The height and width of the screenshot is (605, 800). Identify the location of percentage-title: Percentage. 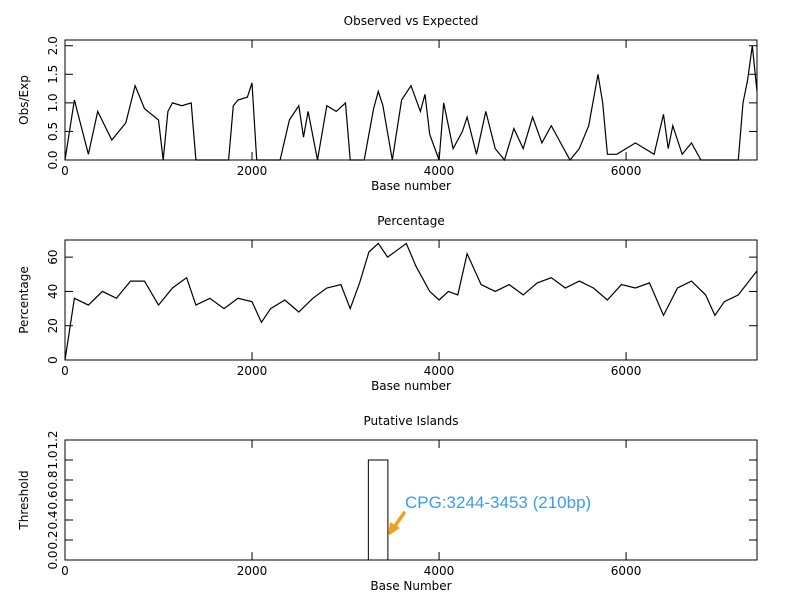
(411, 221).